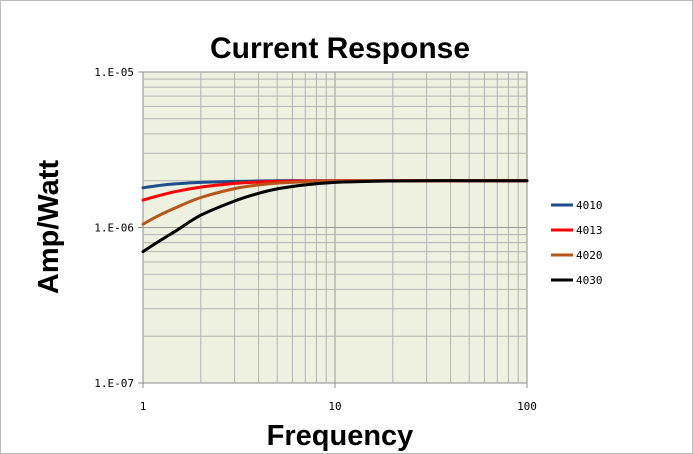 The width and height of the screenshot is (693, 454). What do you see at coordinates (589, 255) in the screenshot?
I see `legend-label-4020: 4020` at bounding box center [589, 255].